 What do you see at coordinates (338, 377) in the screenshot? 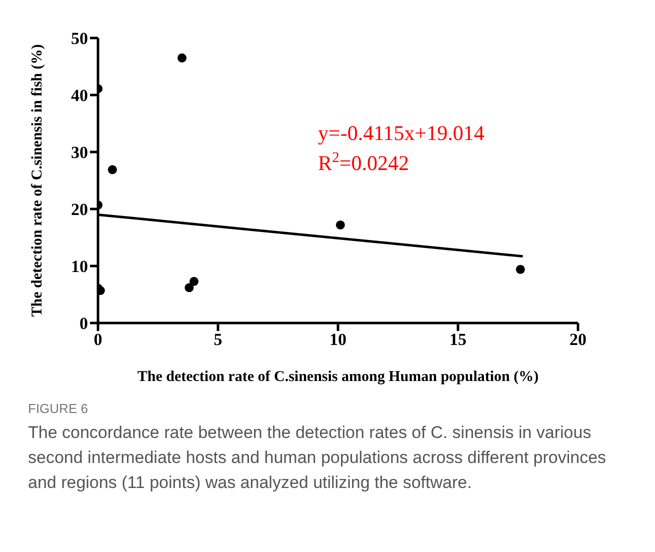
I see `x-axis-title: The detection rate of C.sinensis among Human population (%)` at bounding box center [338, 377].